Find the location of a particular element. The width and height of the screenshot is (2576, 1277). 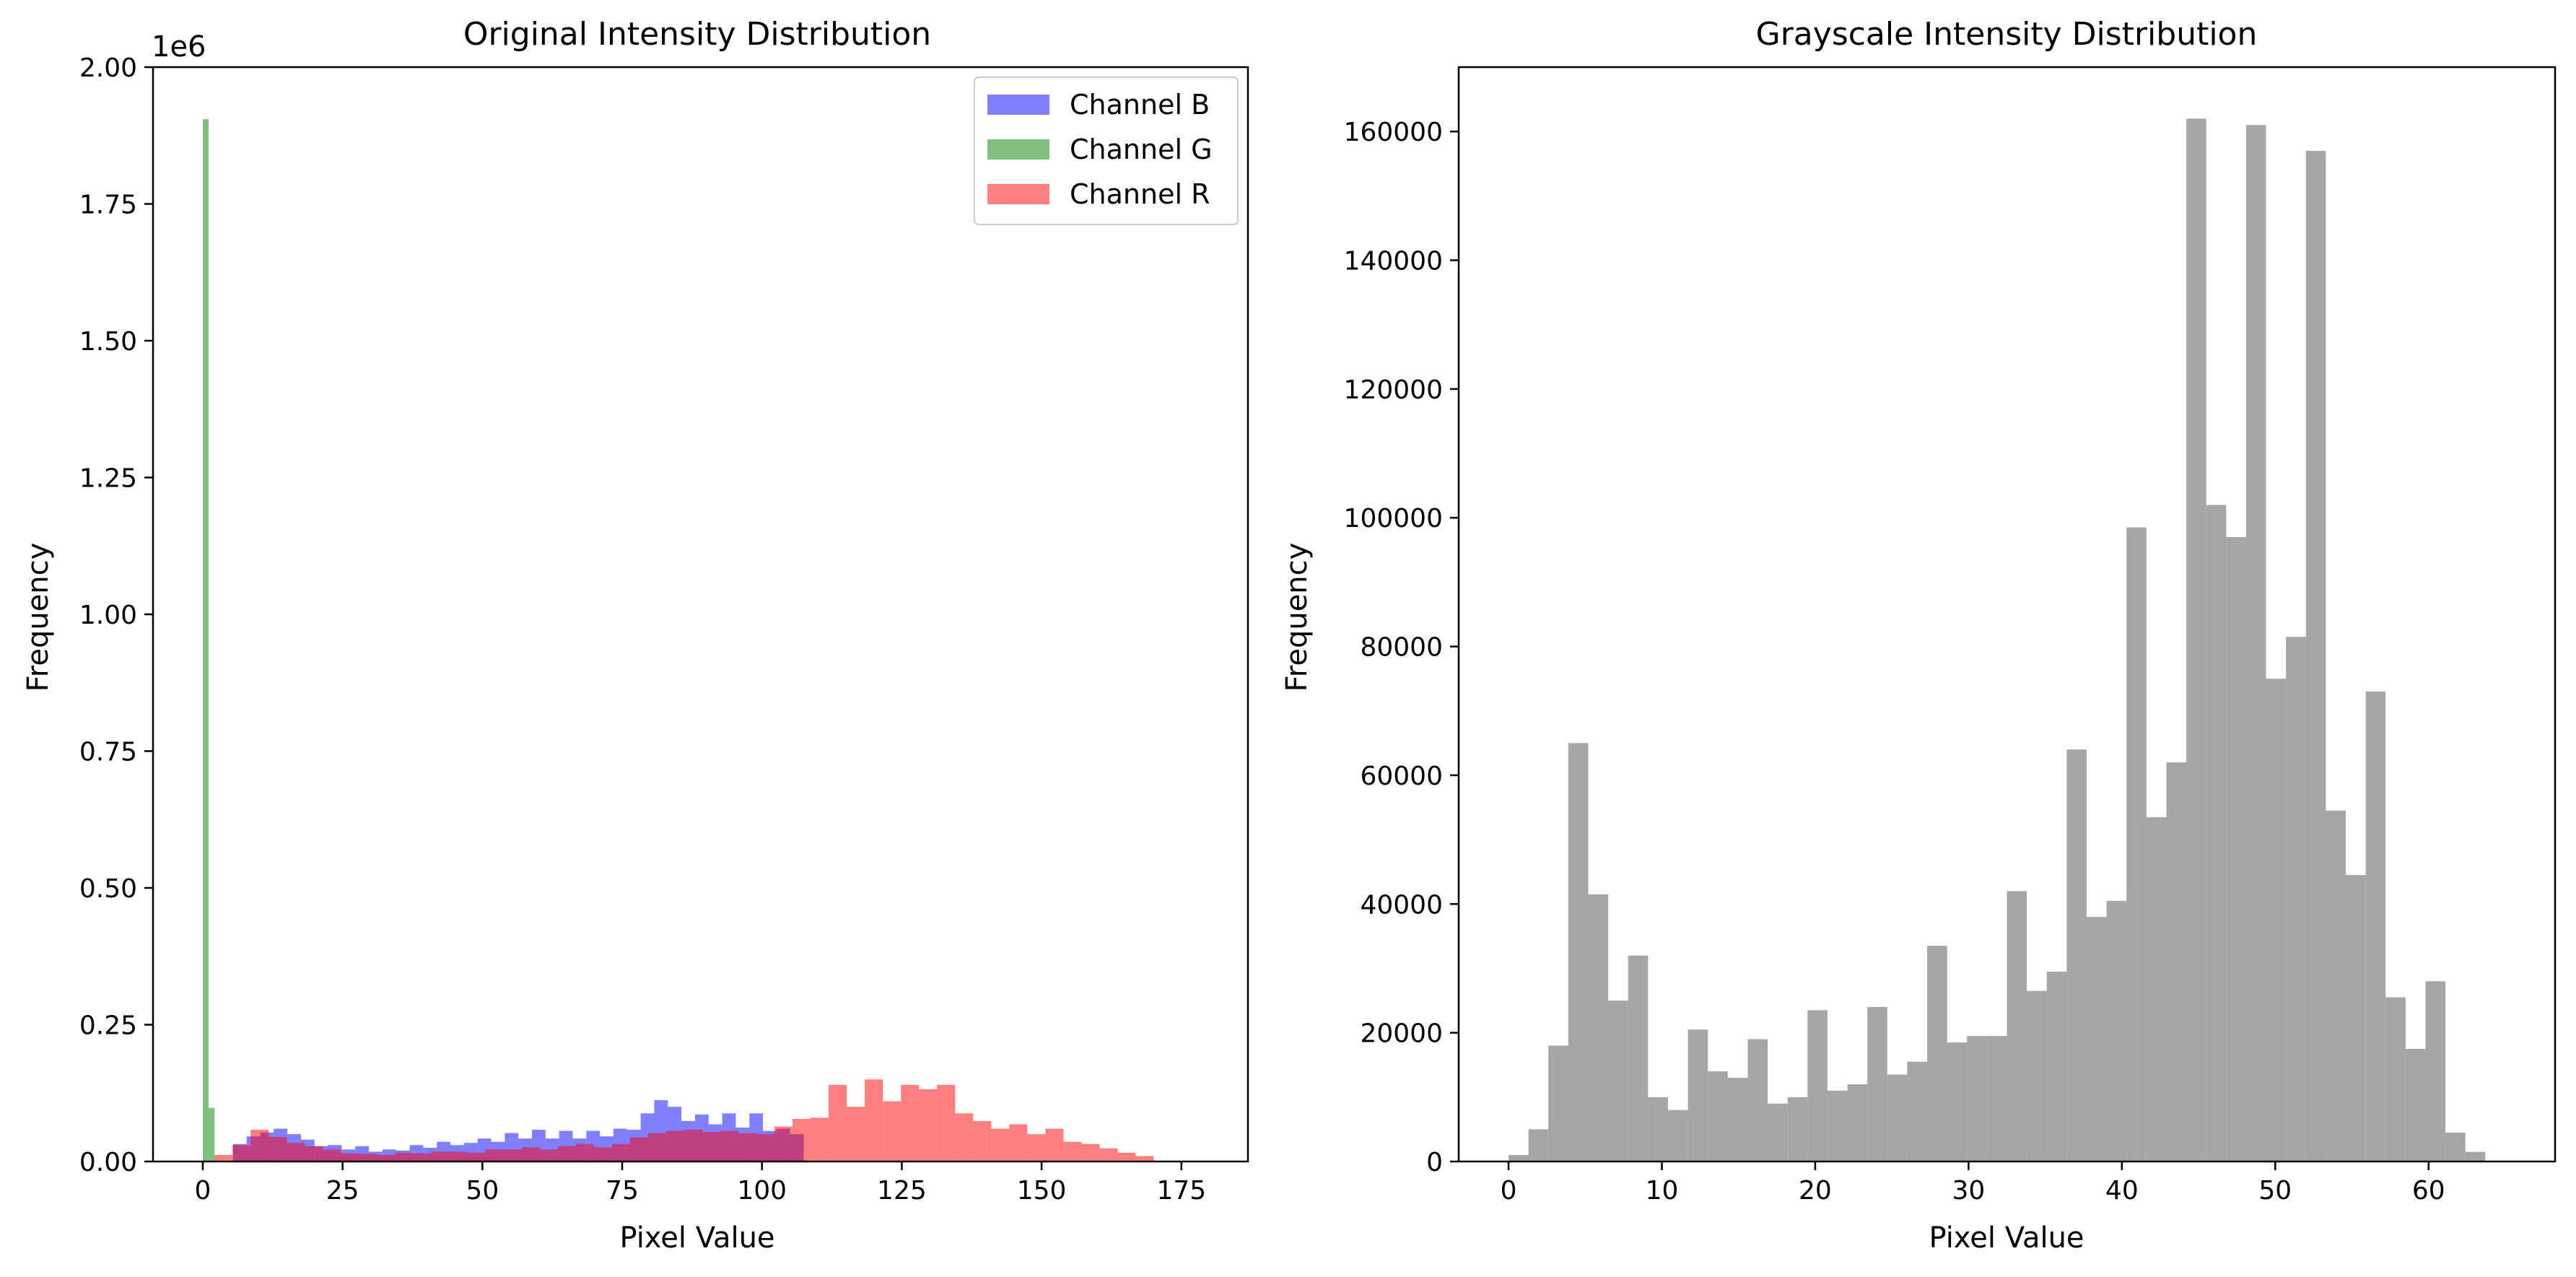

original-x-axis-label: Pixel Value is located at coordinates (696, 1238).